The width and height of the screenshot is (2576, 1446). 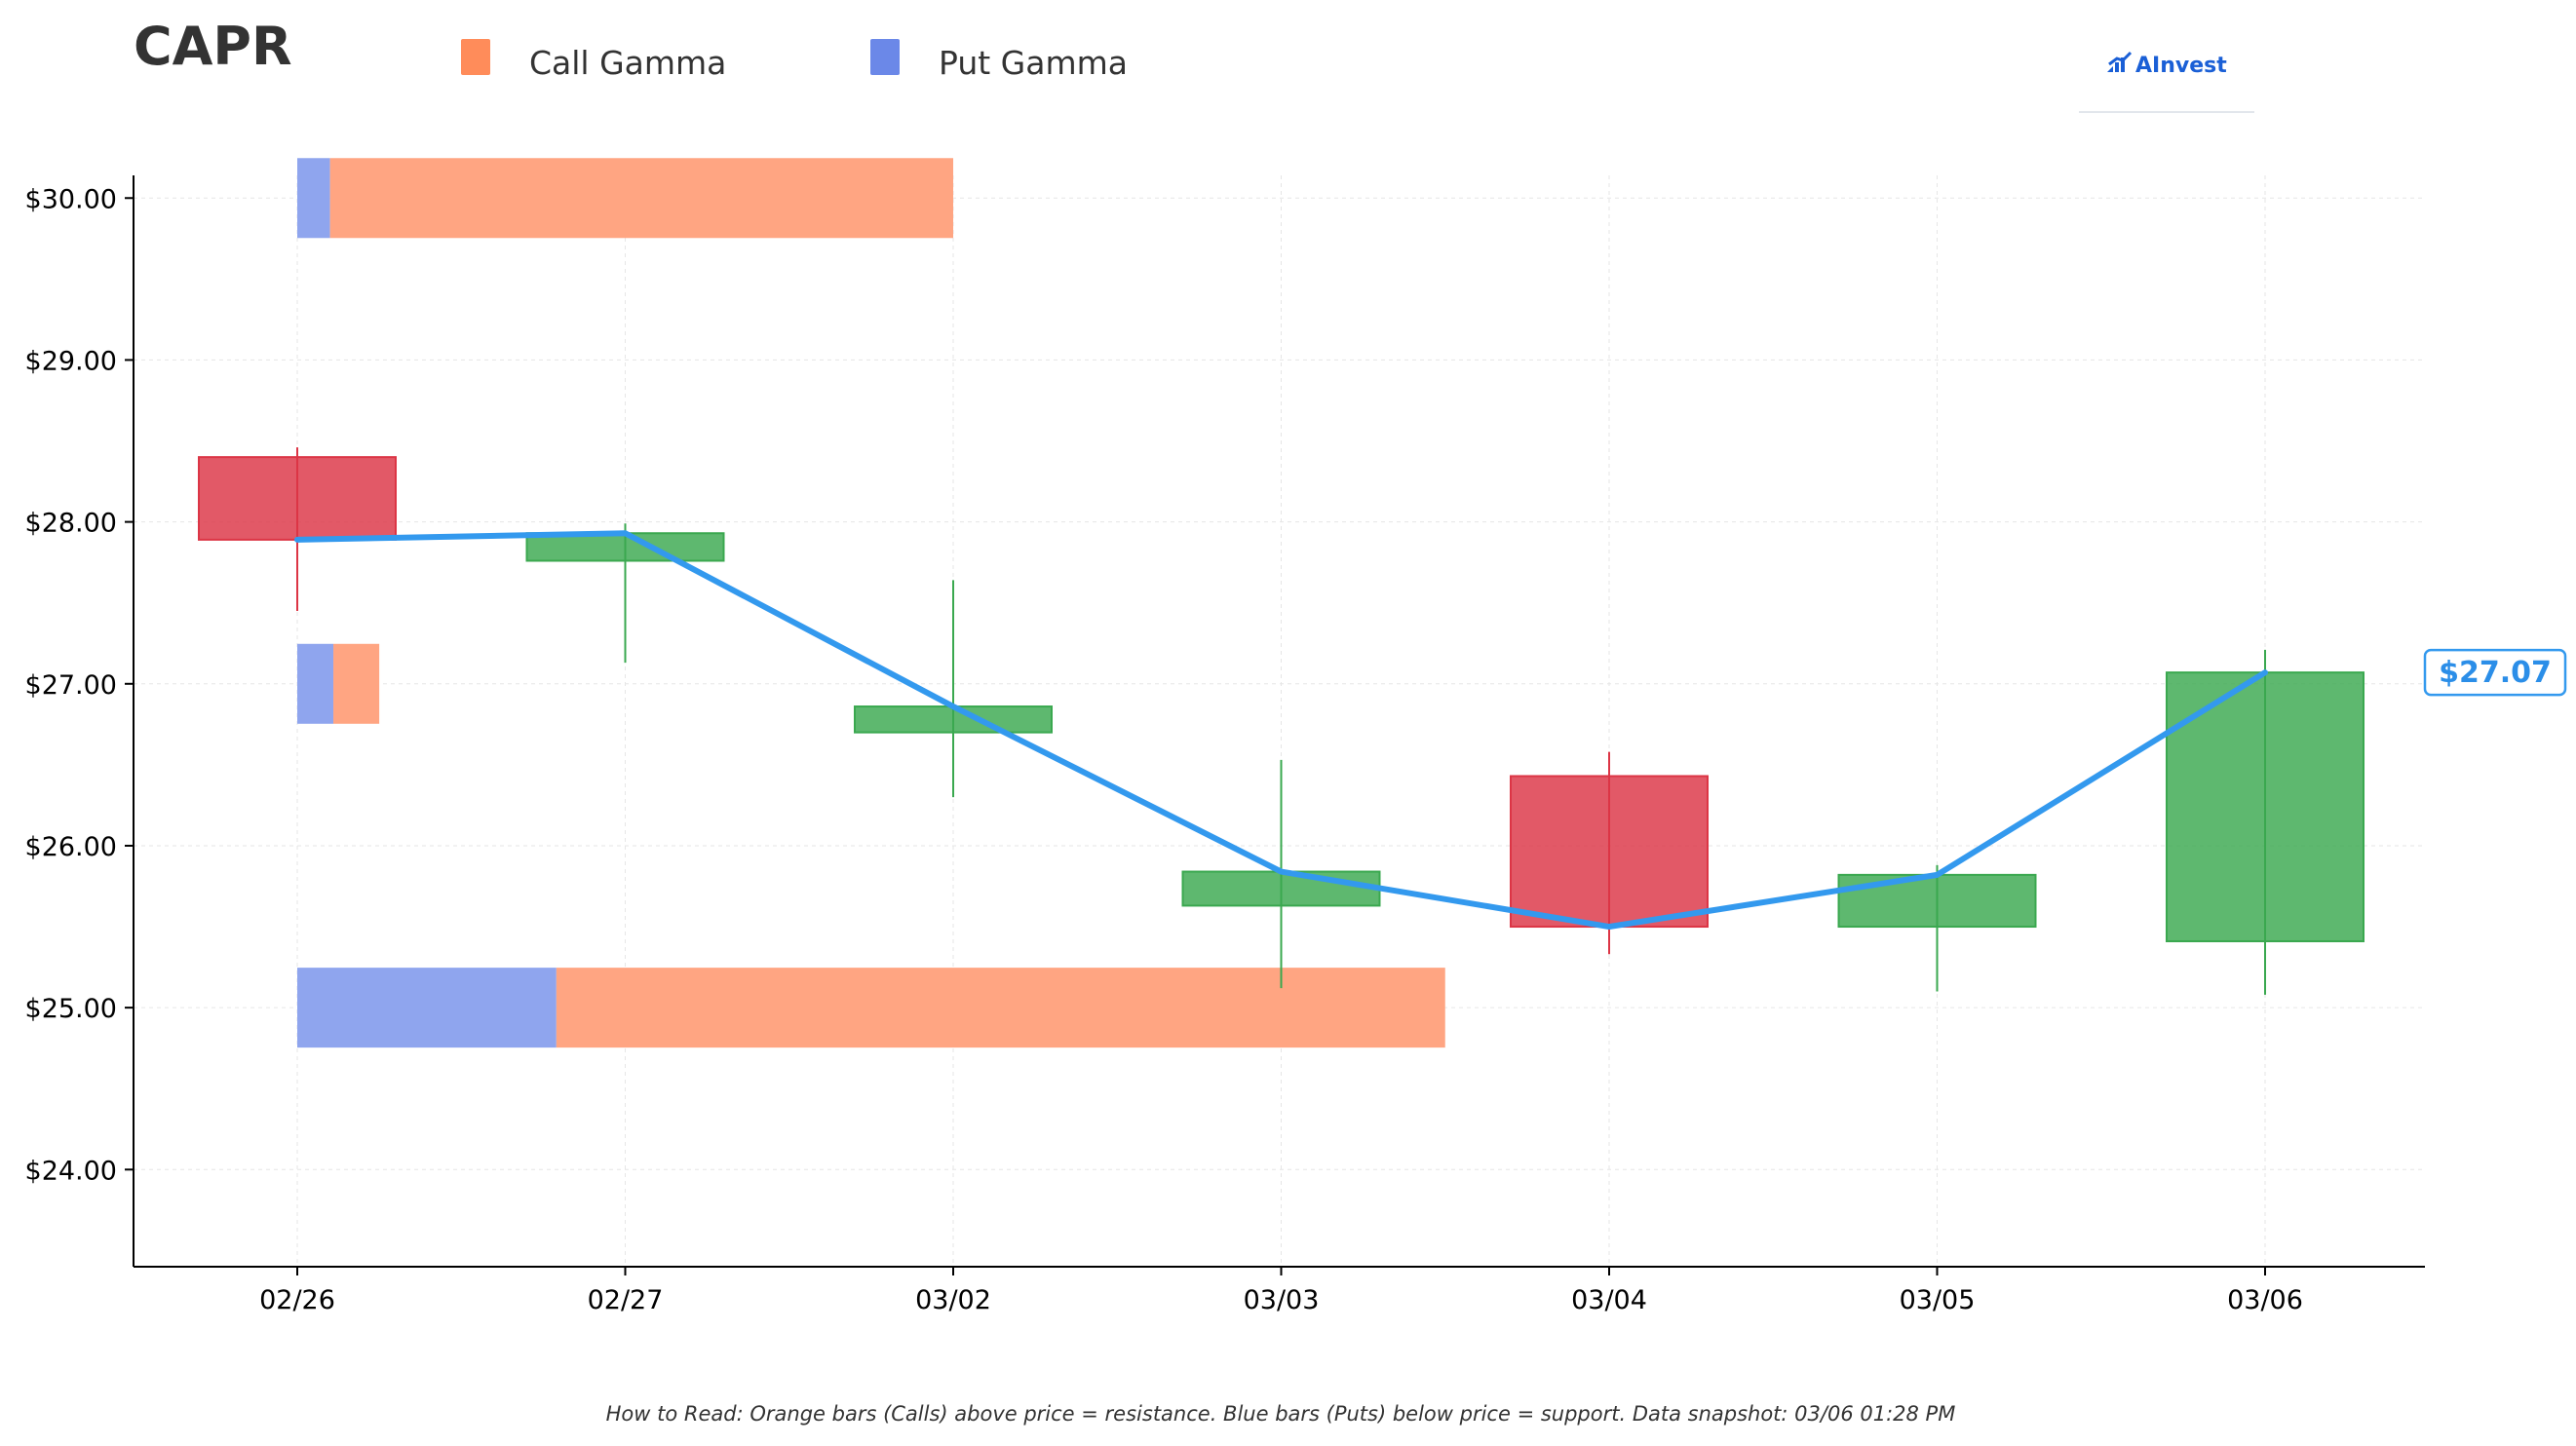 I want to click on last-price-label: $27.07, so click(x=2495, y=673).